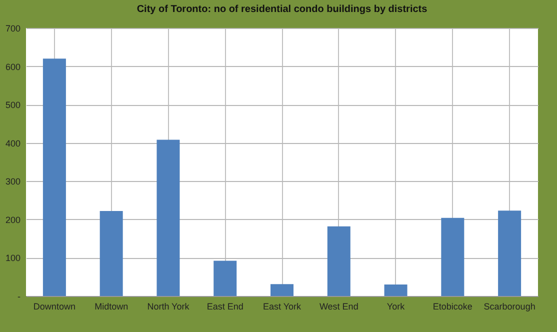 Image resolution: width=557 pixels, height=332 pixels. What do you see at coordinates (168, 307) in the screenshot?
I see `x-tick-label: North York` at bounding box center [168, 307].